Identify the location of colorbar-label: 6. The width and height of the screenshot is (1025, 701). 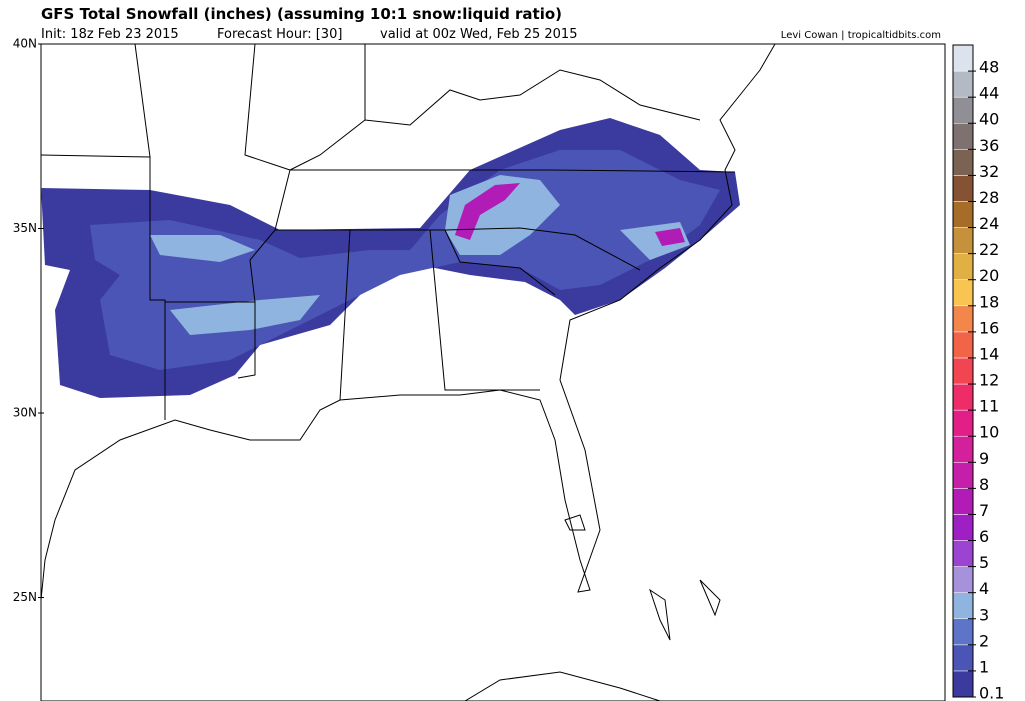
(984, 536).